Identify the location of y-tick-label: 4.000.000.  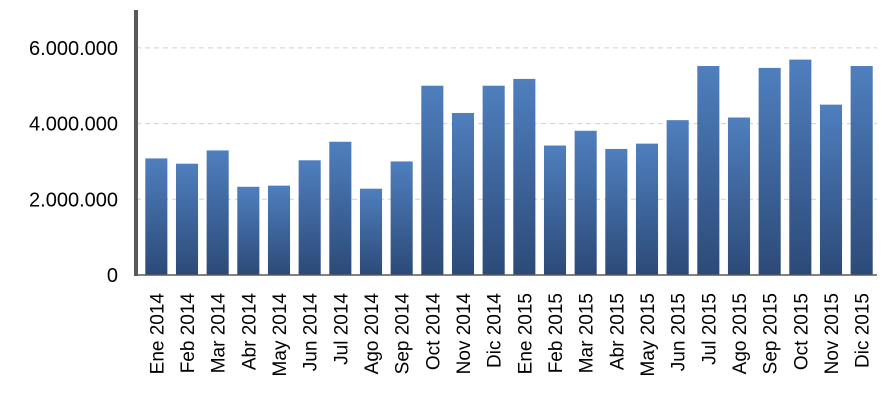
(73, 125).